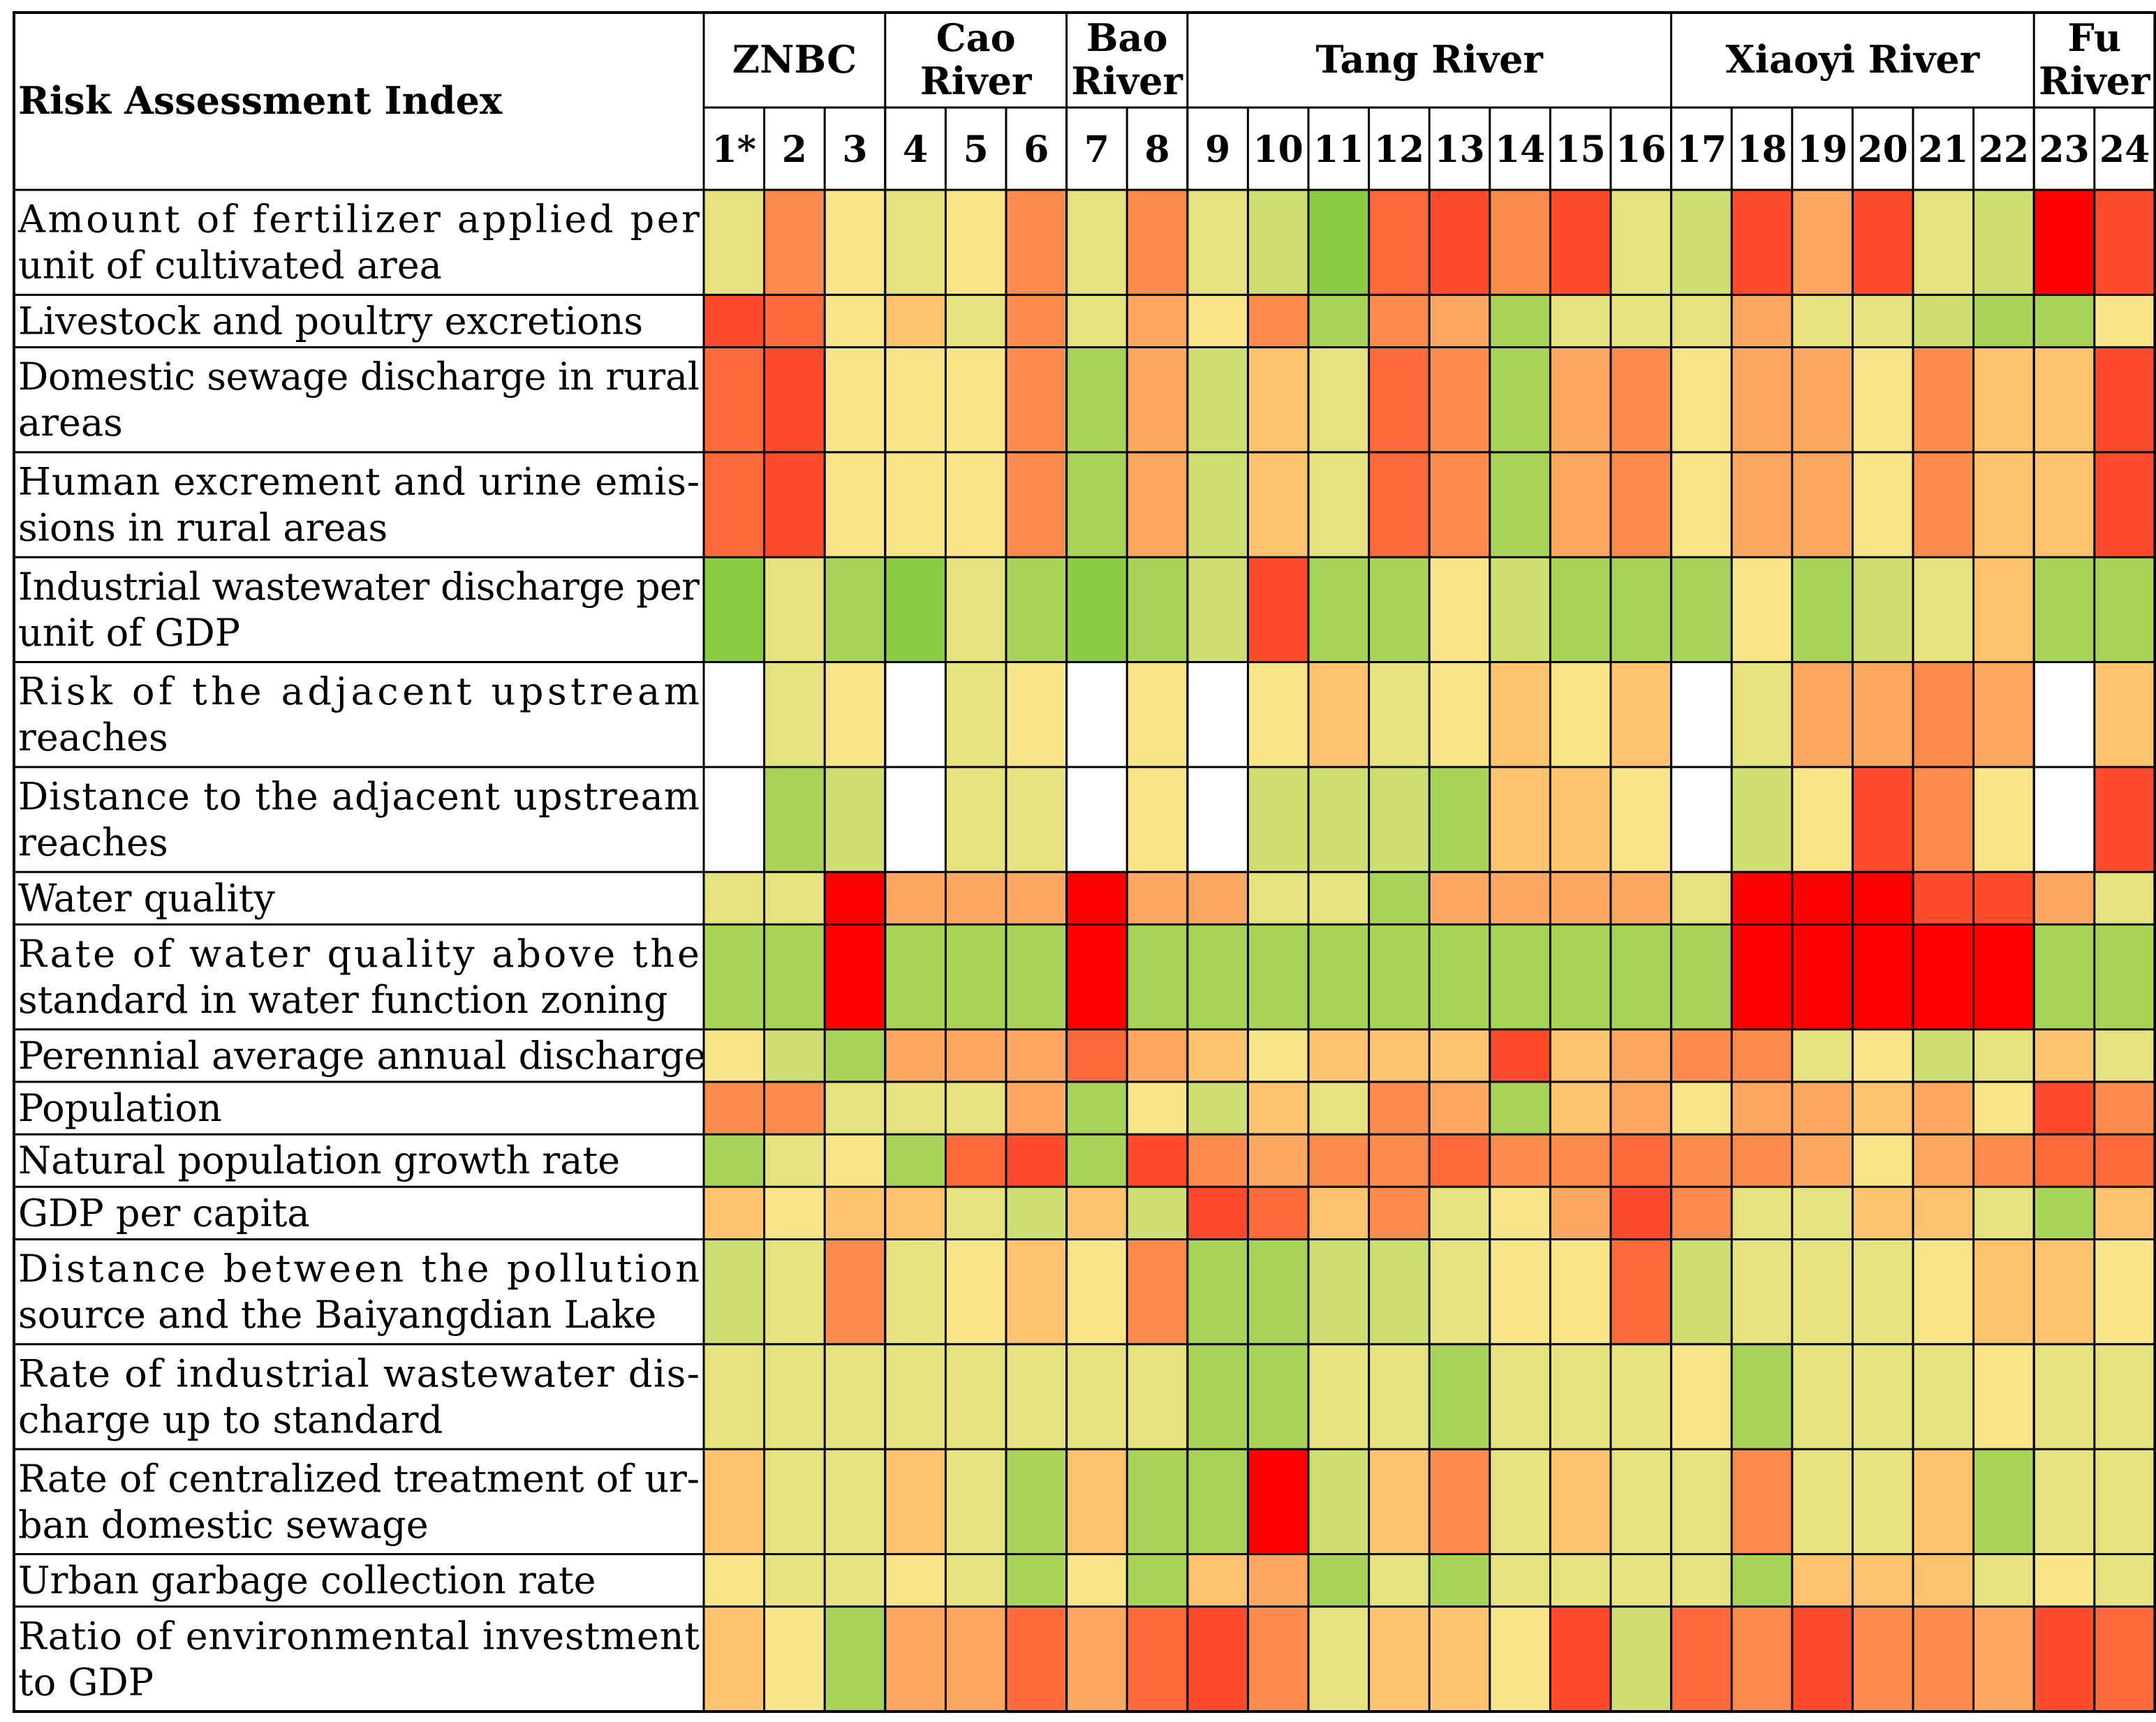 The height and width of the screenshot is (1722, 2156). Describe the element at coordinates (86, 1682) in the screenshot. I see `row-label-line: to GDP` at that location.